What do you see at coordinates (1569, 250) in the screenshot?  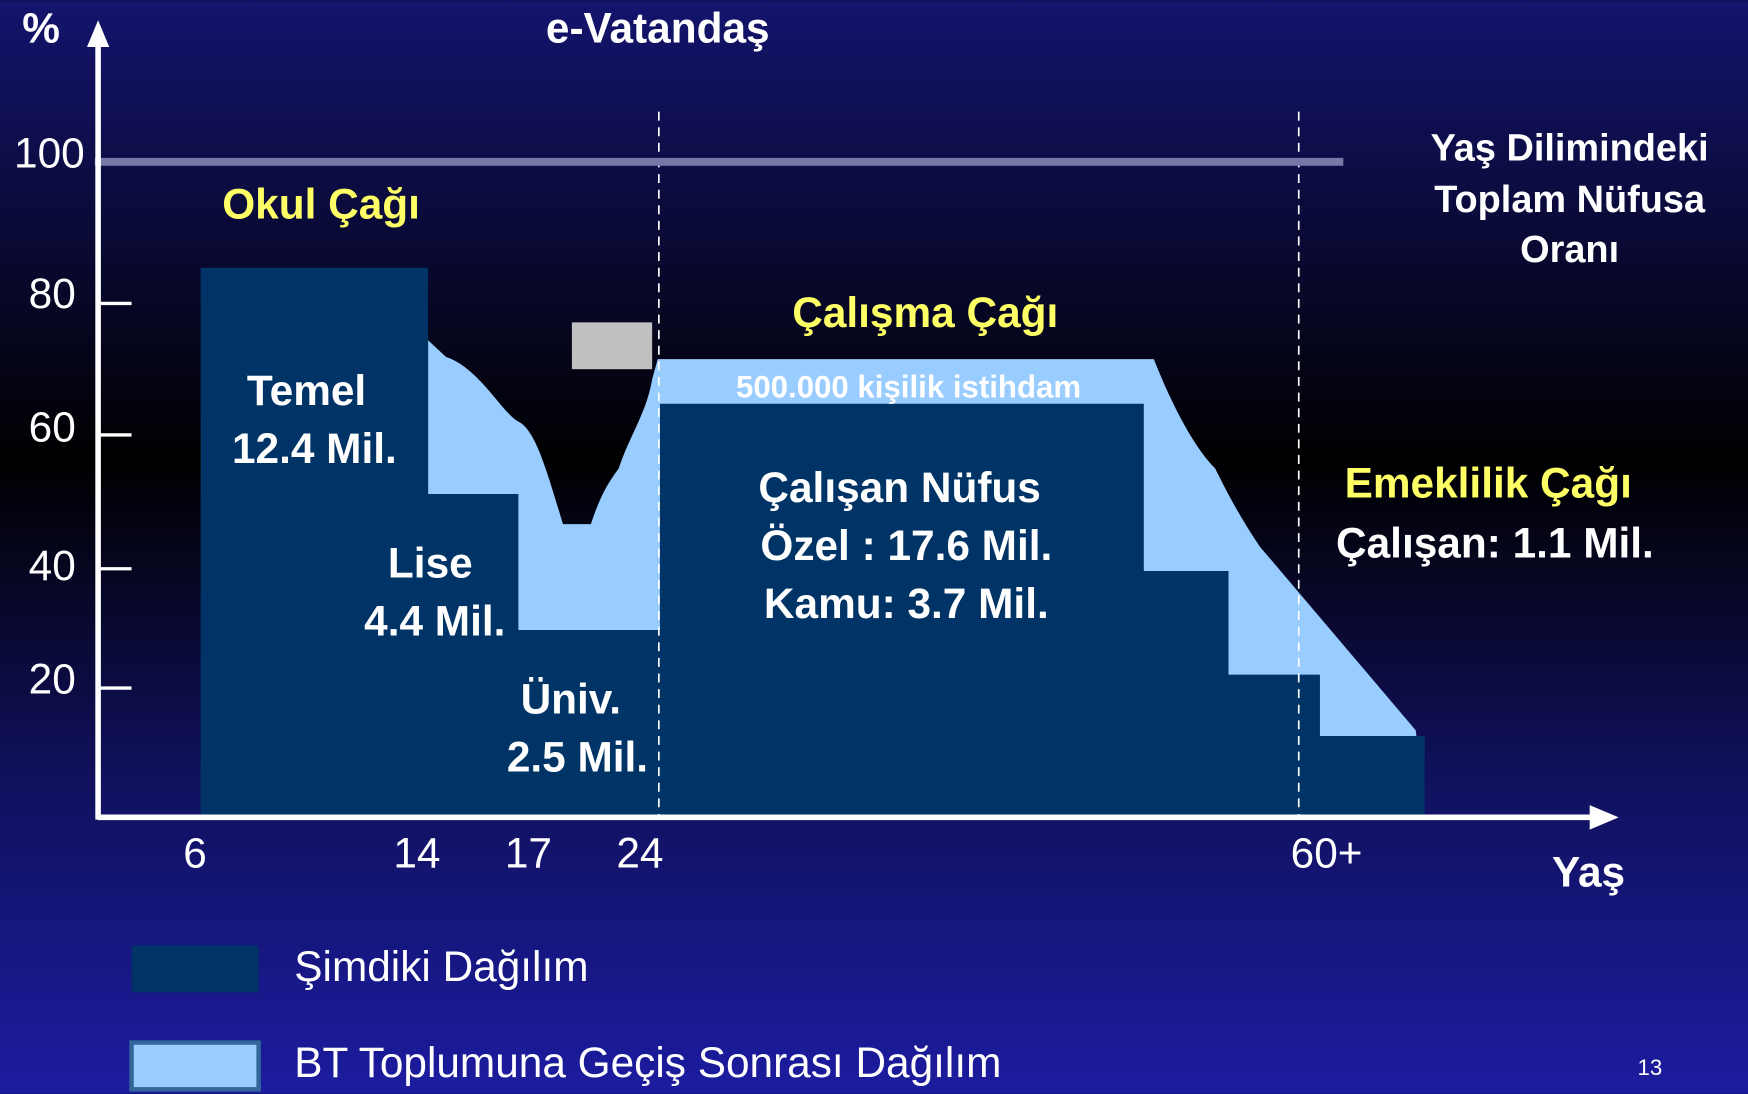 I see `reference-label: Oranı` at bounding box center [1569, 250].